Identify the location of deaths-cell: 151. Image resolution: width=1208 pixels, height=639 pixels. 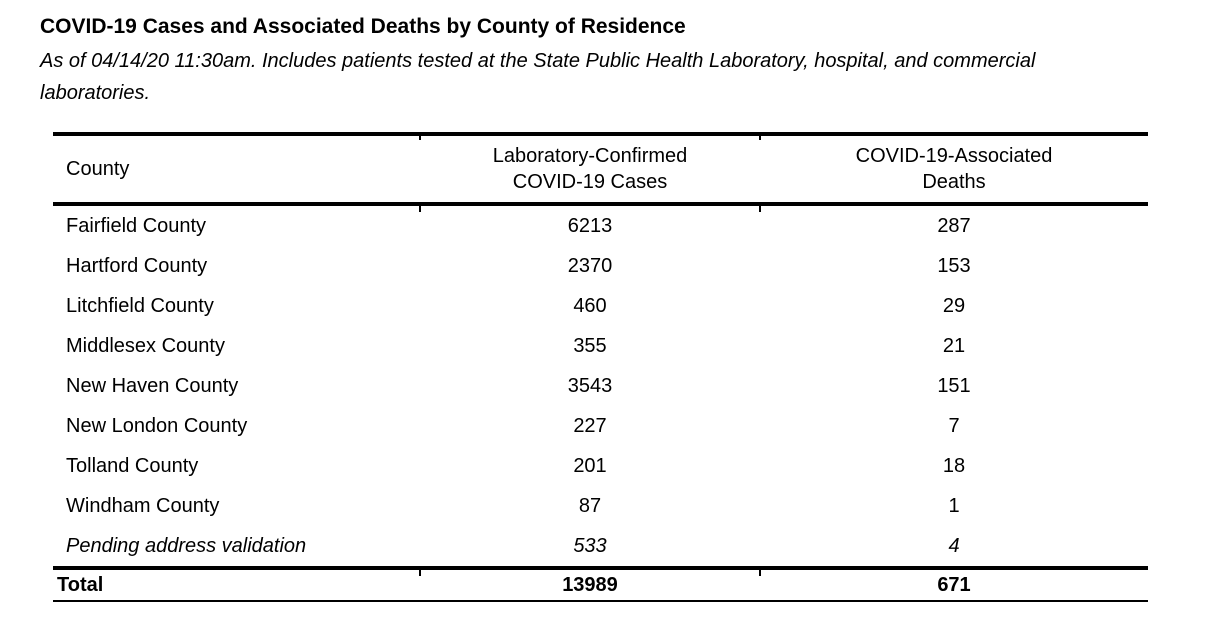
(954, 385).